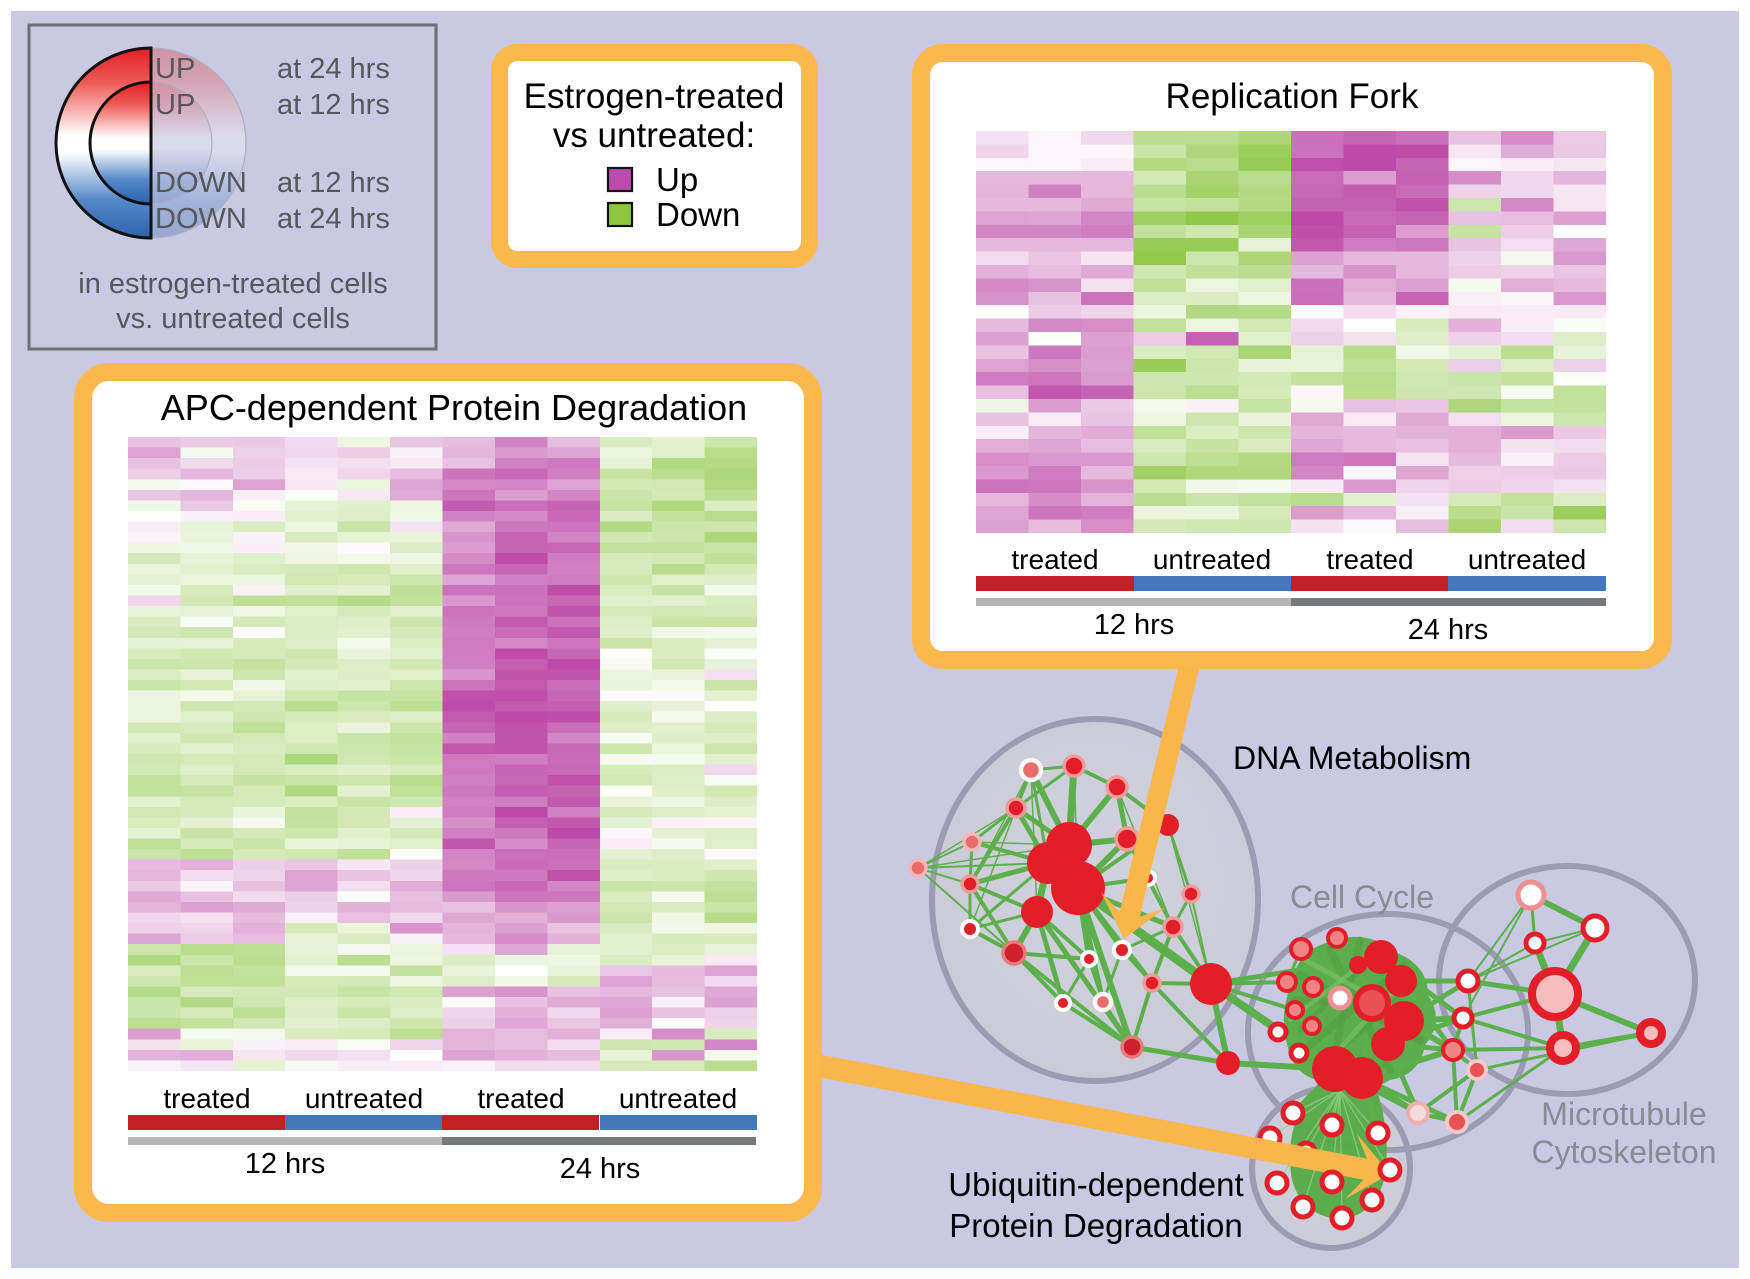 The height and width of the screenshot is (1279, 1750). Describe the element at coordinates (1623, 1114) in the screenshot. I see `svg-text: Microtubule` at that location.